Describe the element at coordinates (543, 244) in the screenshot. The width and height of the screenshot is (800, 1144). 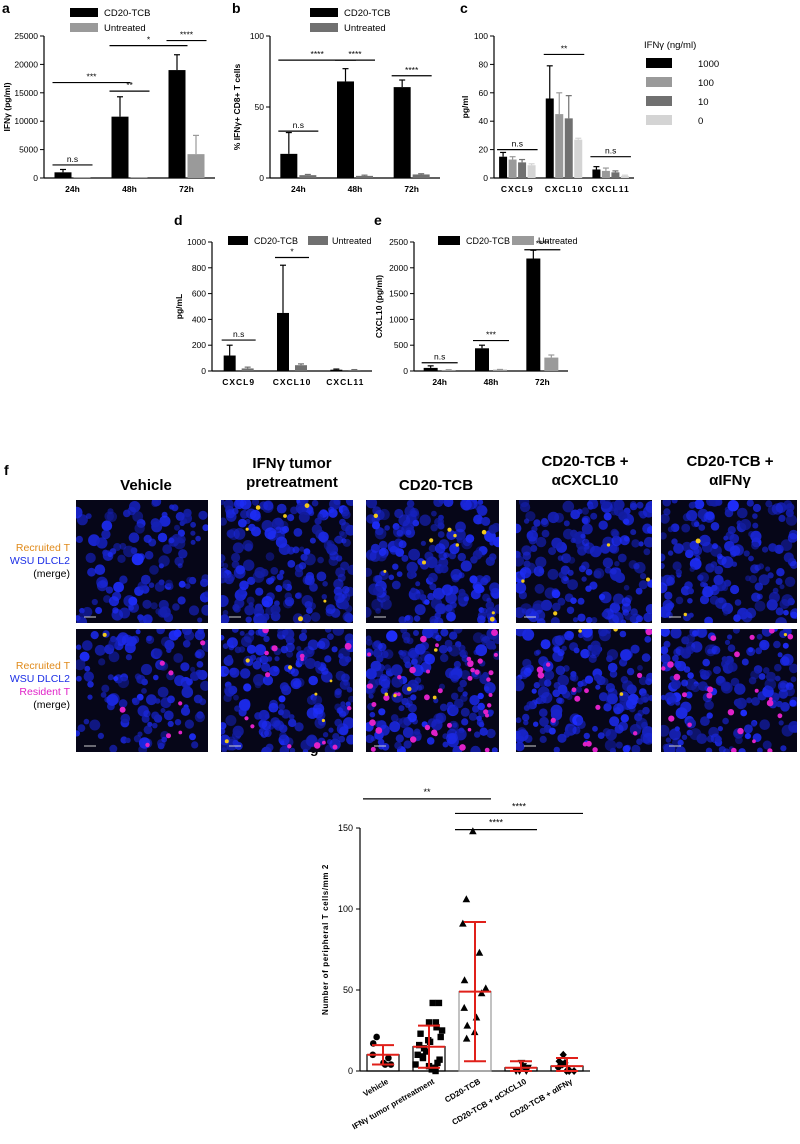
I see `significance-label: ****` at that location.